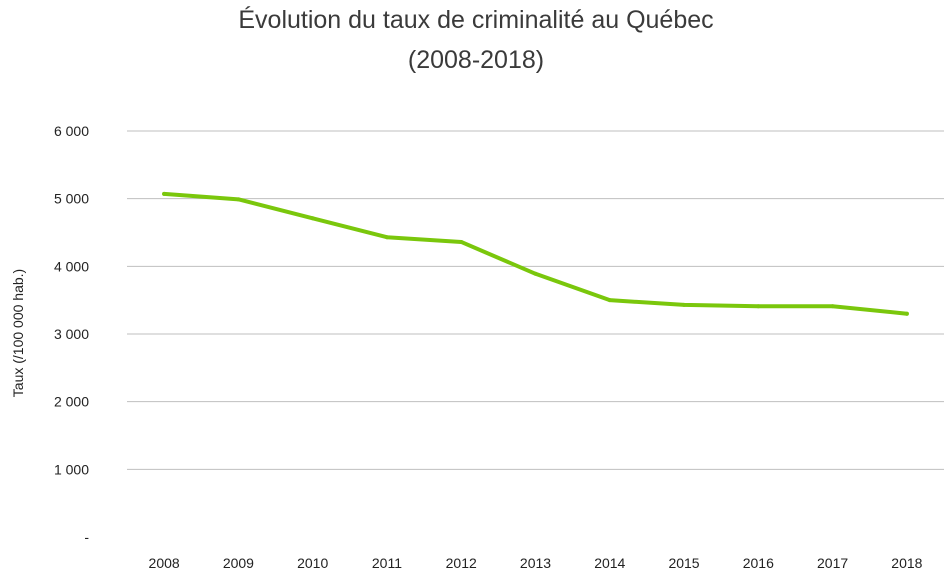 The image size is (952, 584). What do you see at coordinates (86, 537) in the screenshot?
I see `y-tick-label: -` at bounding box center [86, 537].